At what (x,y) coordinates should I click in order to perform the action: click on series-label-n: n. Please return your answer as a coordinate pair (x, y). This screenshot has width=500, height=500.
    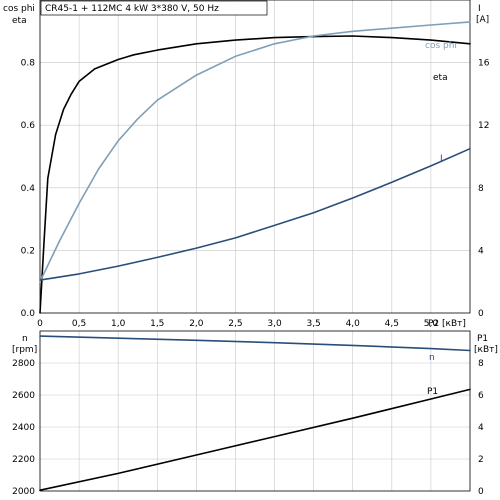
    Looking at the image, I should click on (432, 358).